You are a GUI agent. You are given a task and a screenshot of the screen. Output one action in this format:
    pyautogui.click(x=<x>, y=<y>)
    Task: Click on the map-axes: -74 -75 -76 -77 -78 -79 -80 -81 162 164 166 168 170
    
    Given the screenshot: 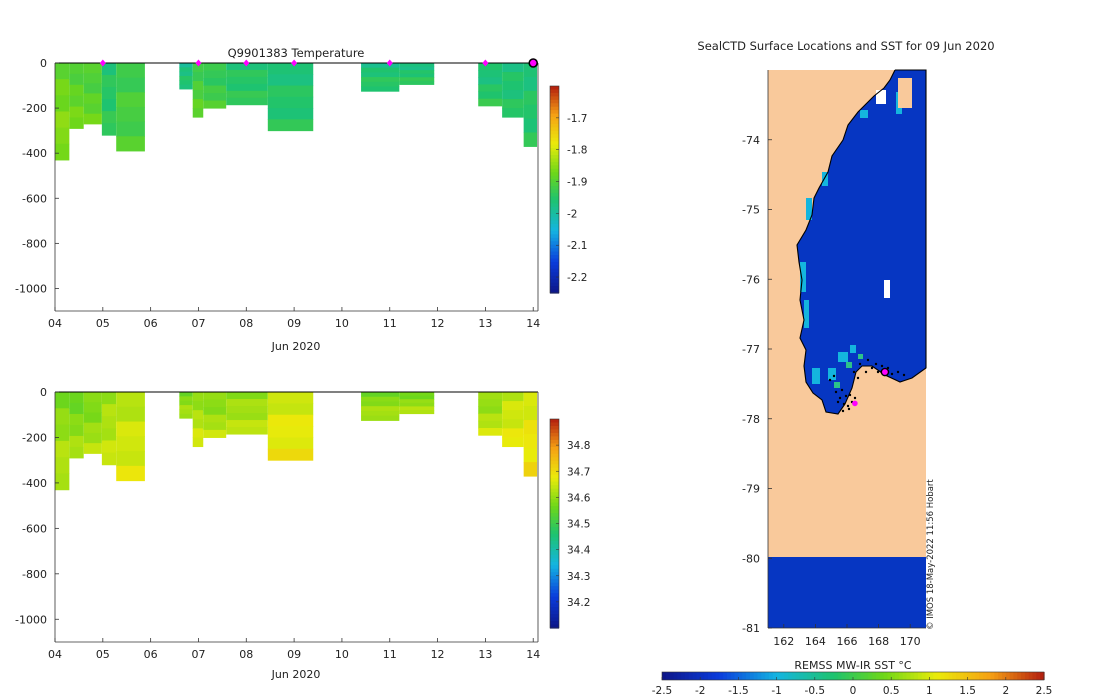 What is the action you would take?
    pyautogui.click(x=834, y=359)
    